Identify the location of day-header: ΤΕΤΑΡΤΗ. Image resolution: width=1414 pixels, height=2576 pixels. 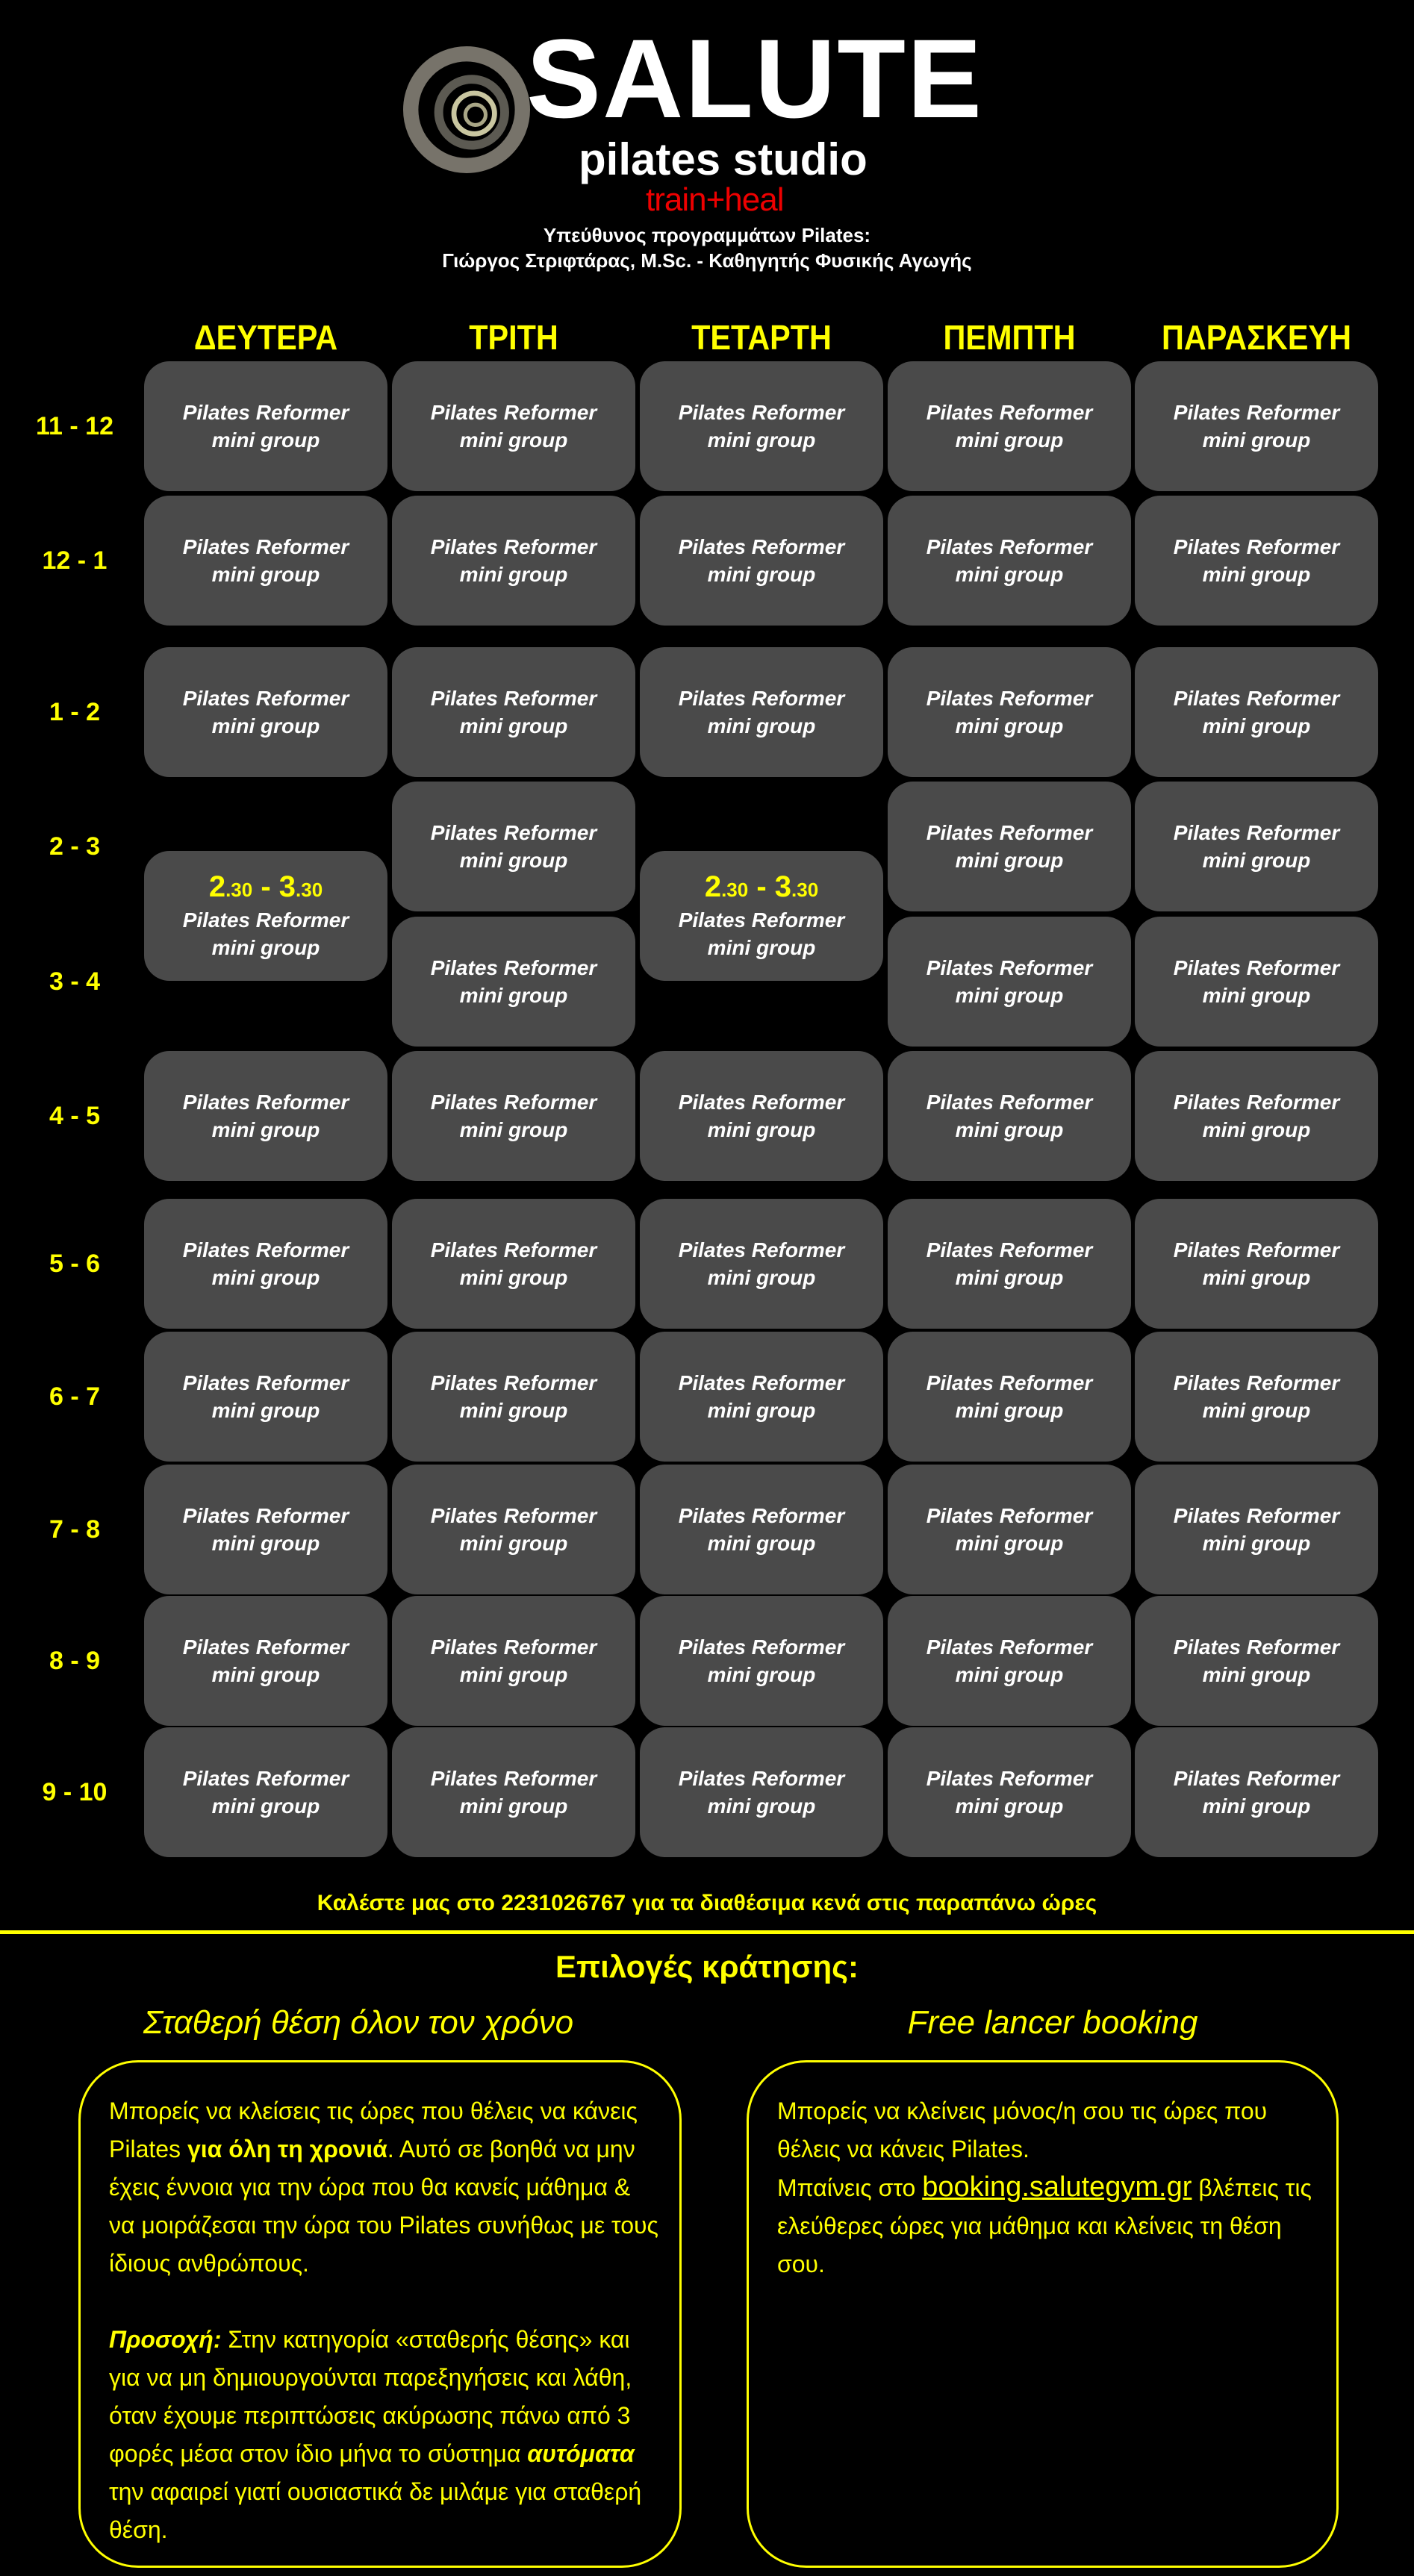
(761, 337).